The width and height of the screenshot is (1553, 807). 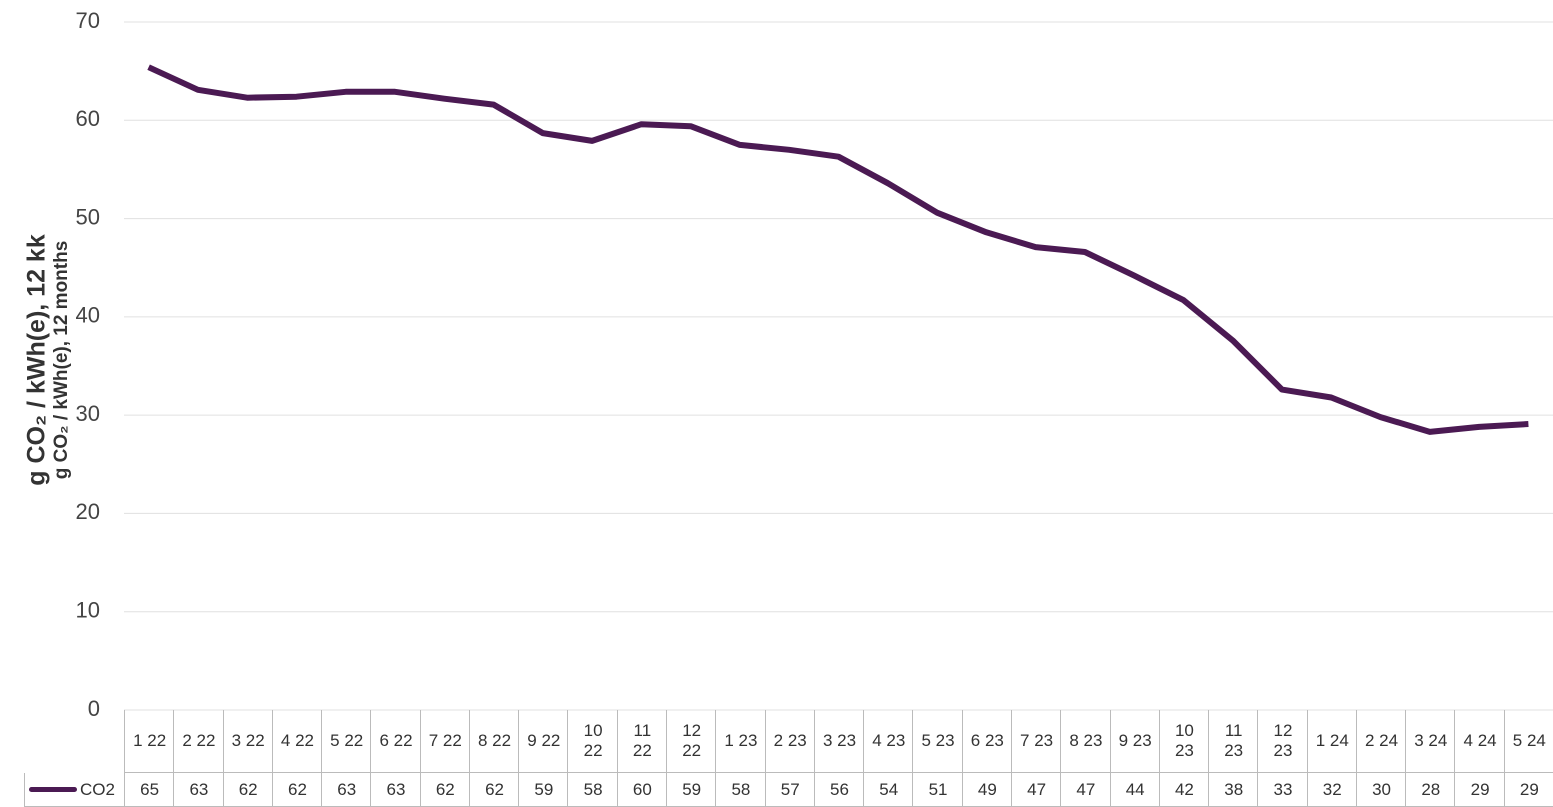 I want to click on x-tick-label-text: 6 22, so click(x=396, y=740).